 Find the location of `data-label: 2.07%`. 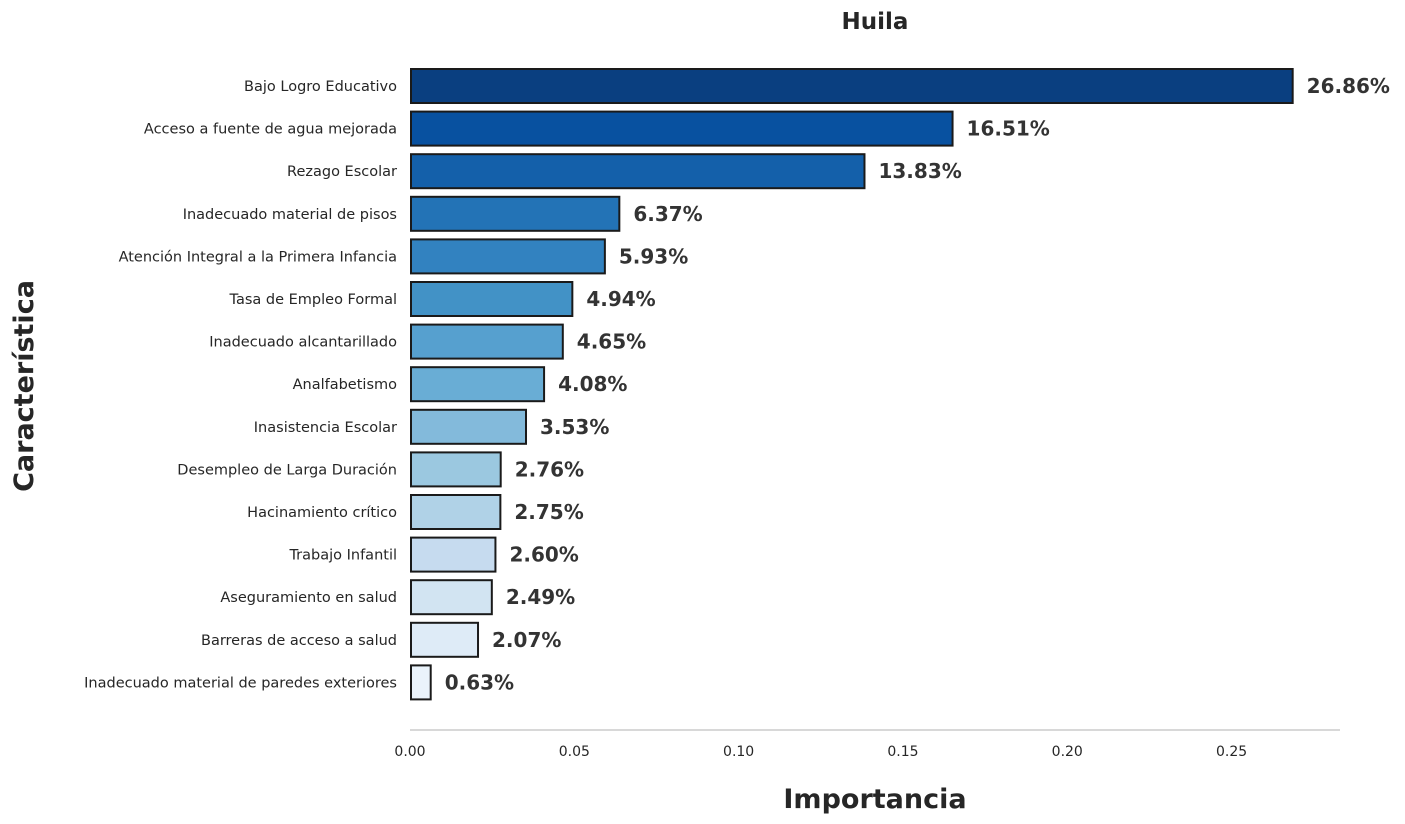

data-label: 2.07% is located at coordinates (526, 640).